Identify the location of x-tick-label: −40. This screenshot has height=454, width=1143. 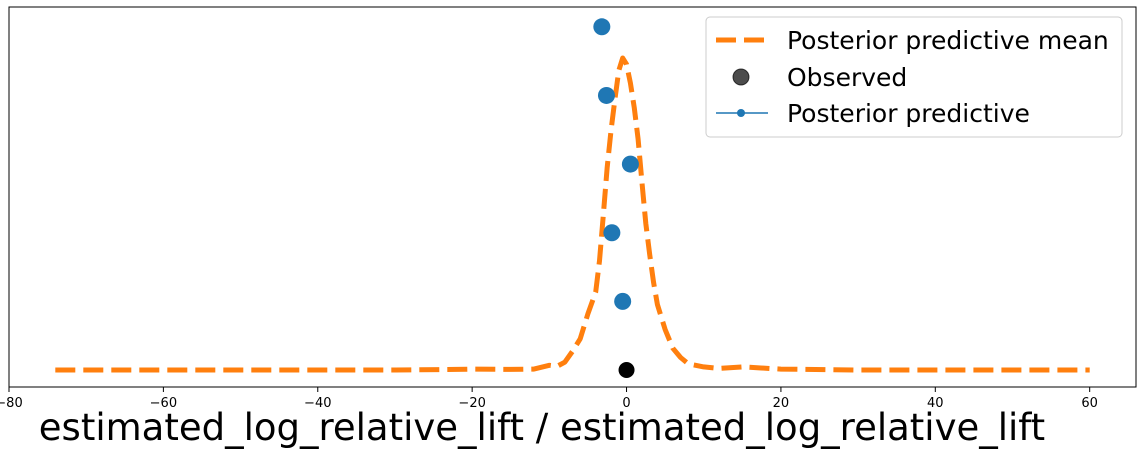
(317, 403).